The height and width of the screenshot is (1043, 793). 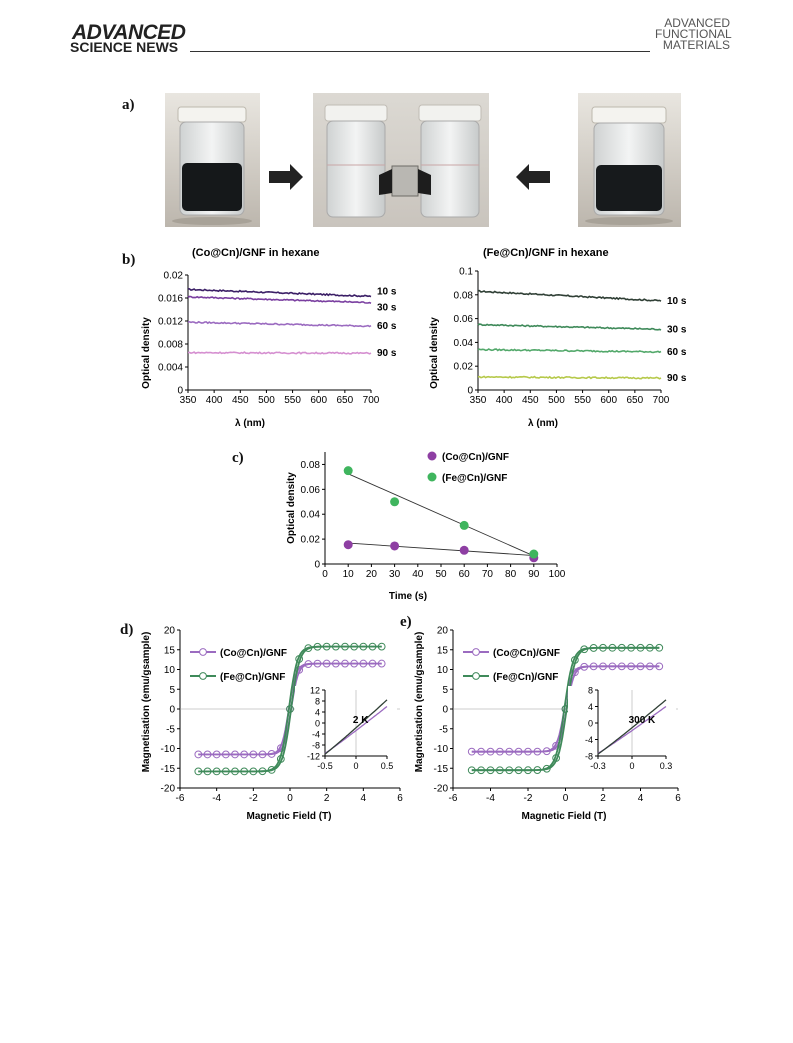 What do you see at coordinates (474, 478) in the screenshot?
I see `legend-label: (Fe@Cn)/GNF` at bounding box center [474, 478].